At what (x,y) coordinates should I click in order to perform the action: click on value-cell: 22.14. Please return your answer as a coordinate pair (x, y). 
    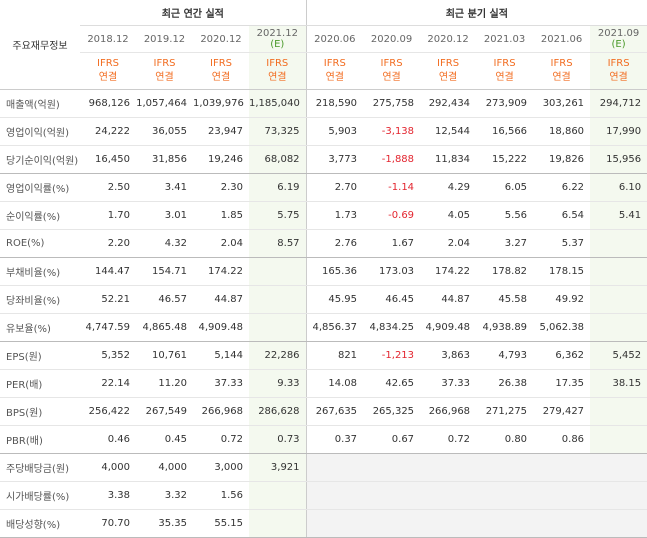
    Looking at the image, I should click on (108, 383).